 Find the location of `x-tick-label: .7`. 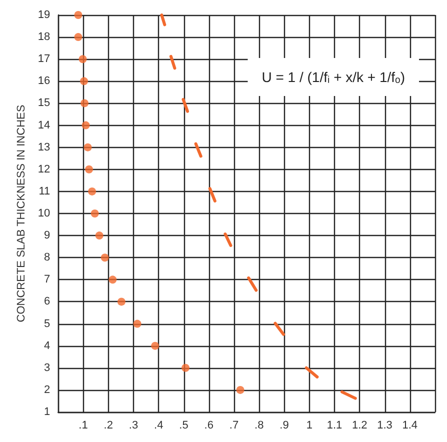

x-tick-label: .7 is located at coordinates (234, 426).